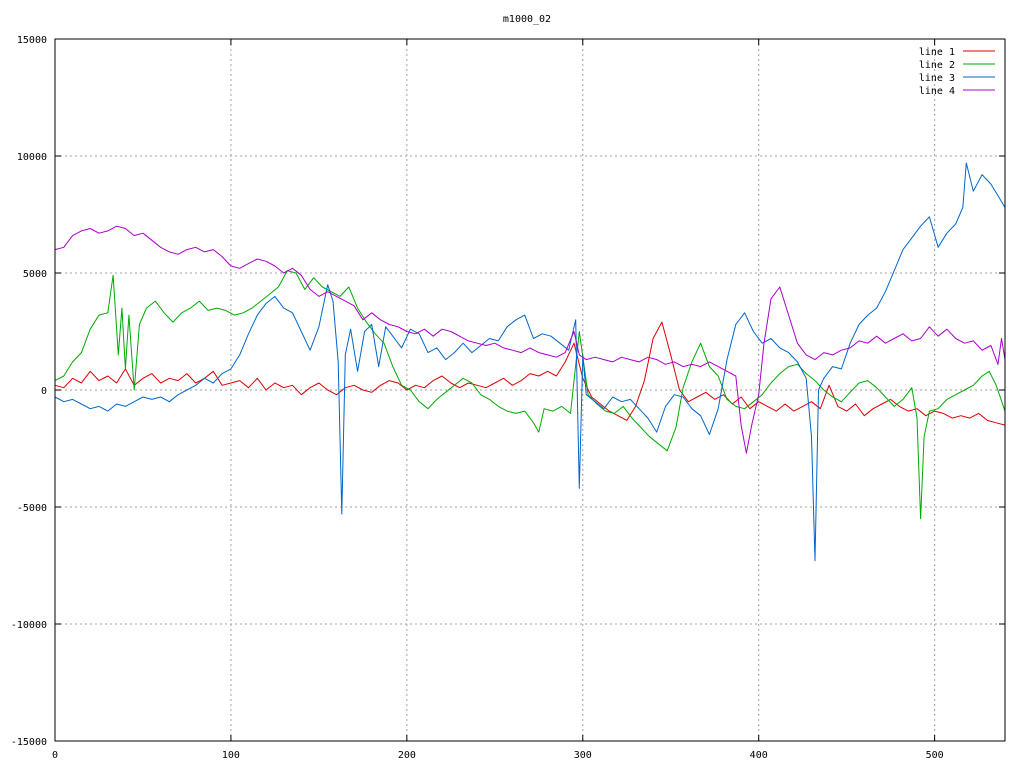 This screenshot has height=768, width=1024. I want to click on y-tick-label: -15000, so click(29, 742).